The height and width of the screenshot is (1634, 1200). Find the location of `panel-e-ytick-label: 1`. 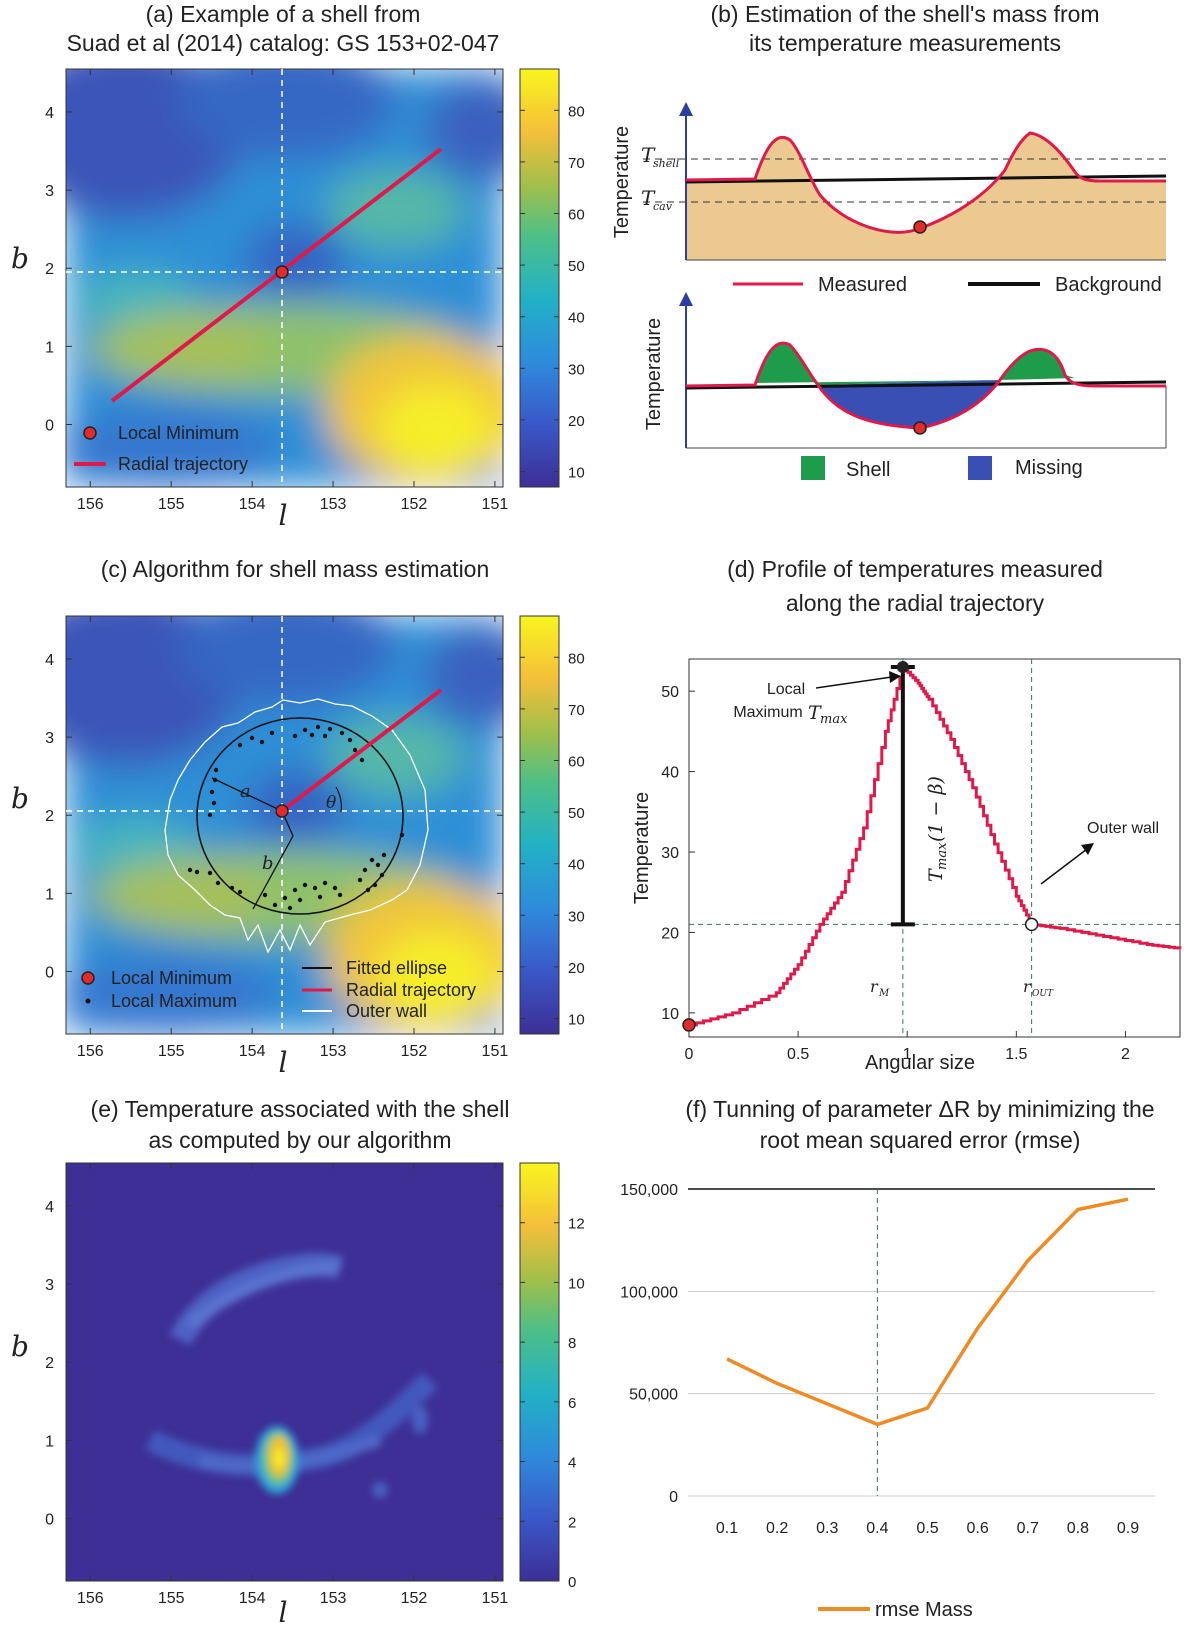

panel-e-ytick-label: 1 is located at coordinates (49, 1441).